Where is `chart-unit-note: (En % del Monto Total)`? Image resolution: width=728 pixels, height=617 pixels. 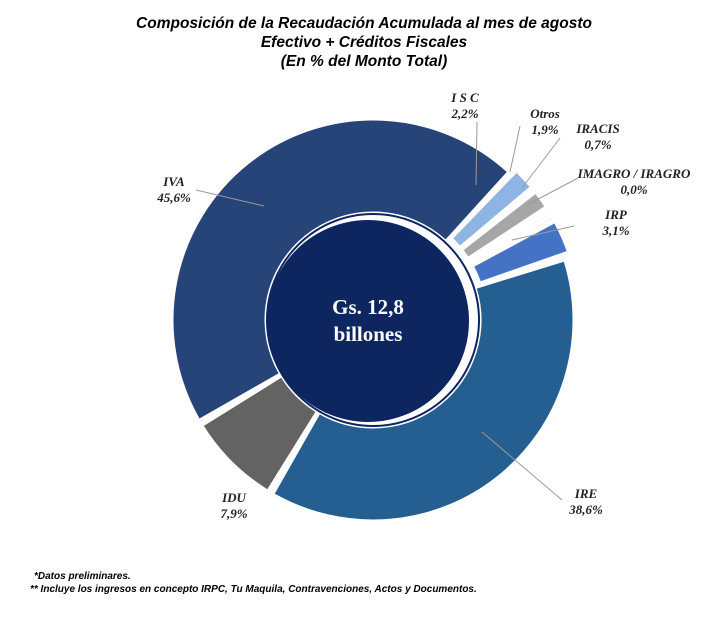
chart-unit-note: (En % del Monto Total) is located at coordinates (364, 61).